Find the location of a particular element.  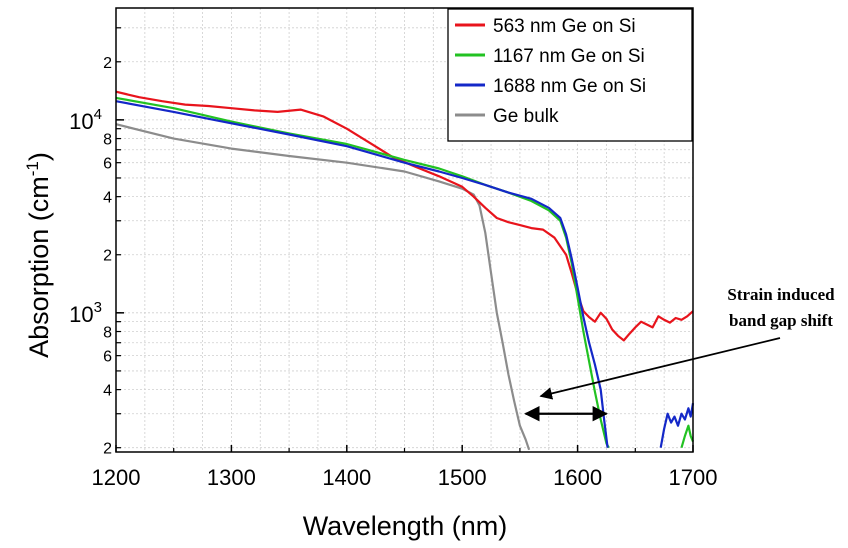

legend-label: 1688 nm Ge on Si is located at coordinates (569, 86).